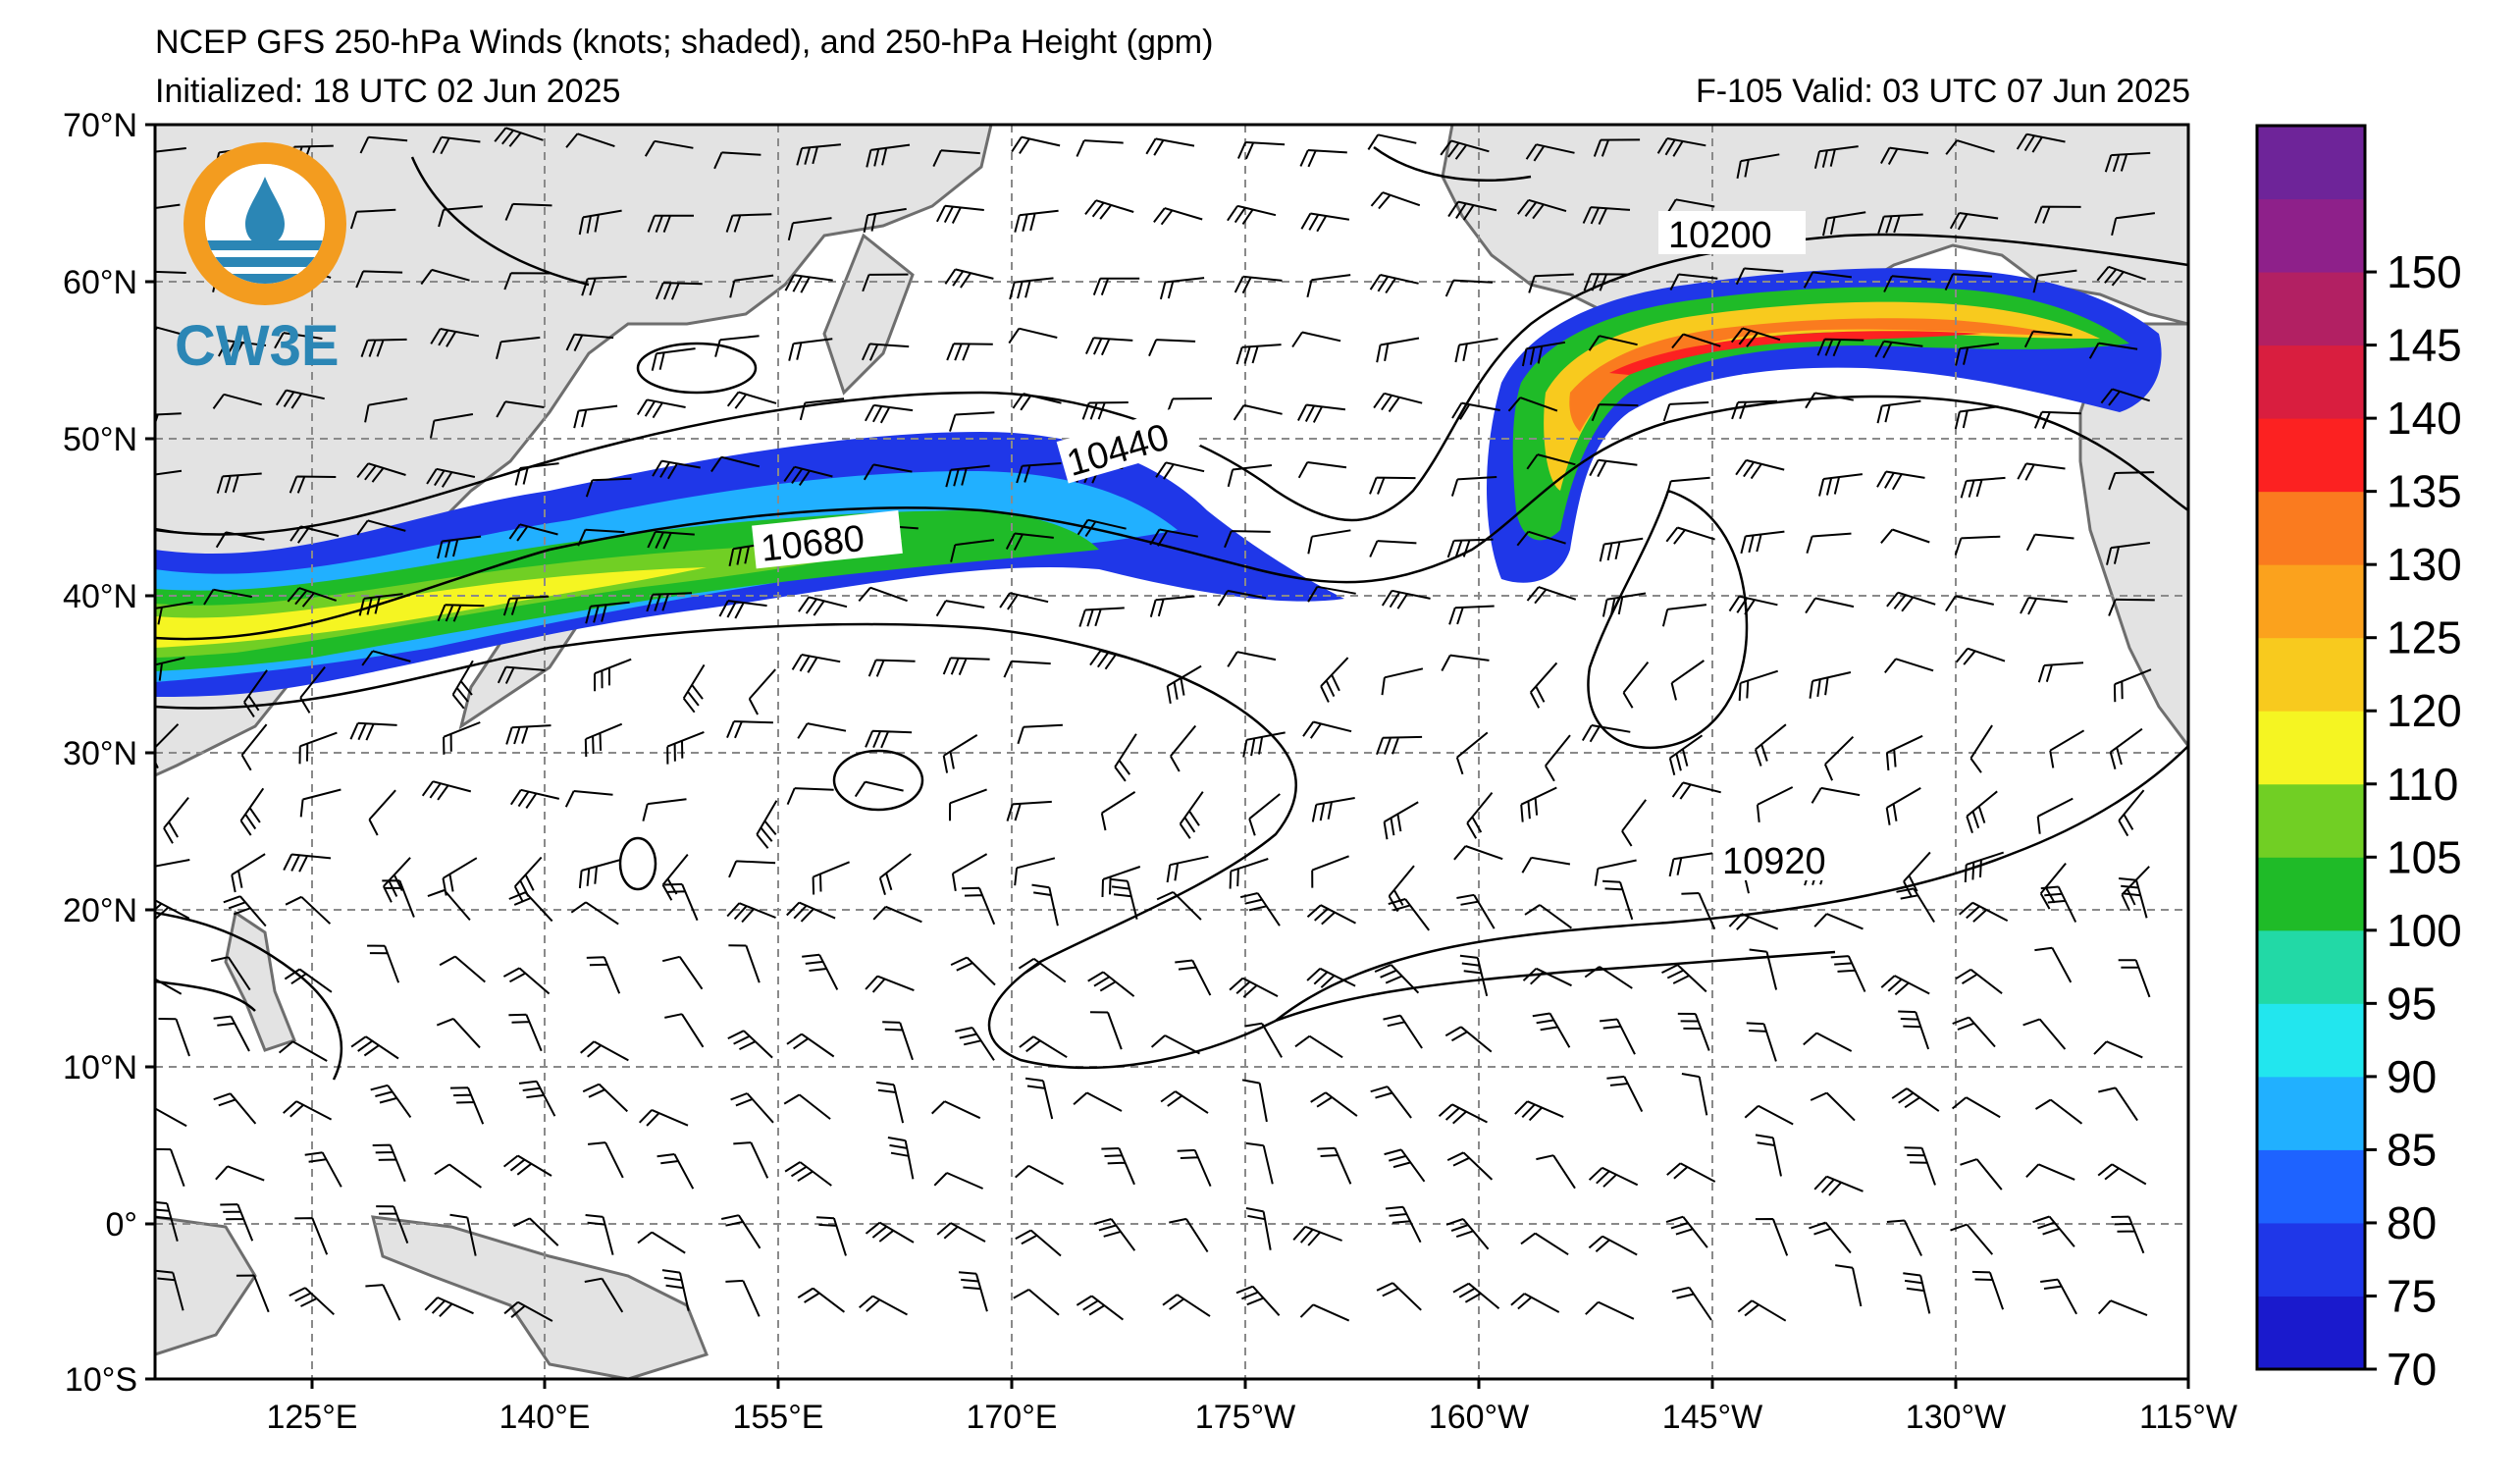 The image size is (2520, 1483). Describe the element at coordinates (2412, 1150) in the screenshot. I see `colorbar-label: 85` at that location.